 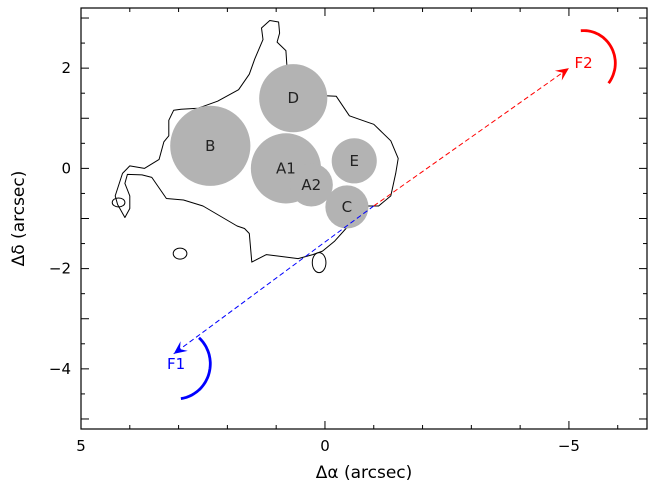 I want to click on arrow-f1-head, so click(x=180, y=347).